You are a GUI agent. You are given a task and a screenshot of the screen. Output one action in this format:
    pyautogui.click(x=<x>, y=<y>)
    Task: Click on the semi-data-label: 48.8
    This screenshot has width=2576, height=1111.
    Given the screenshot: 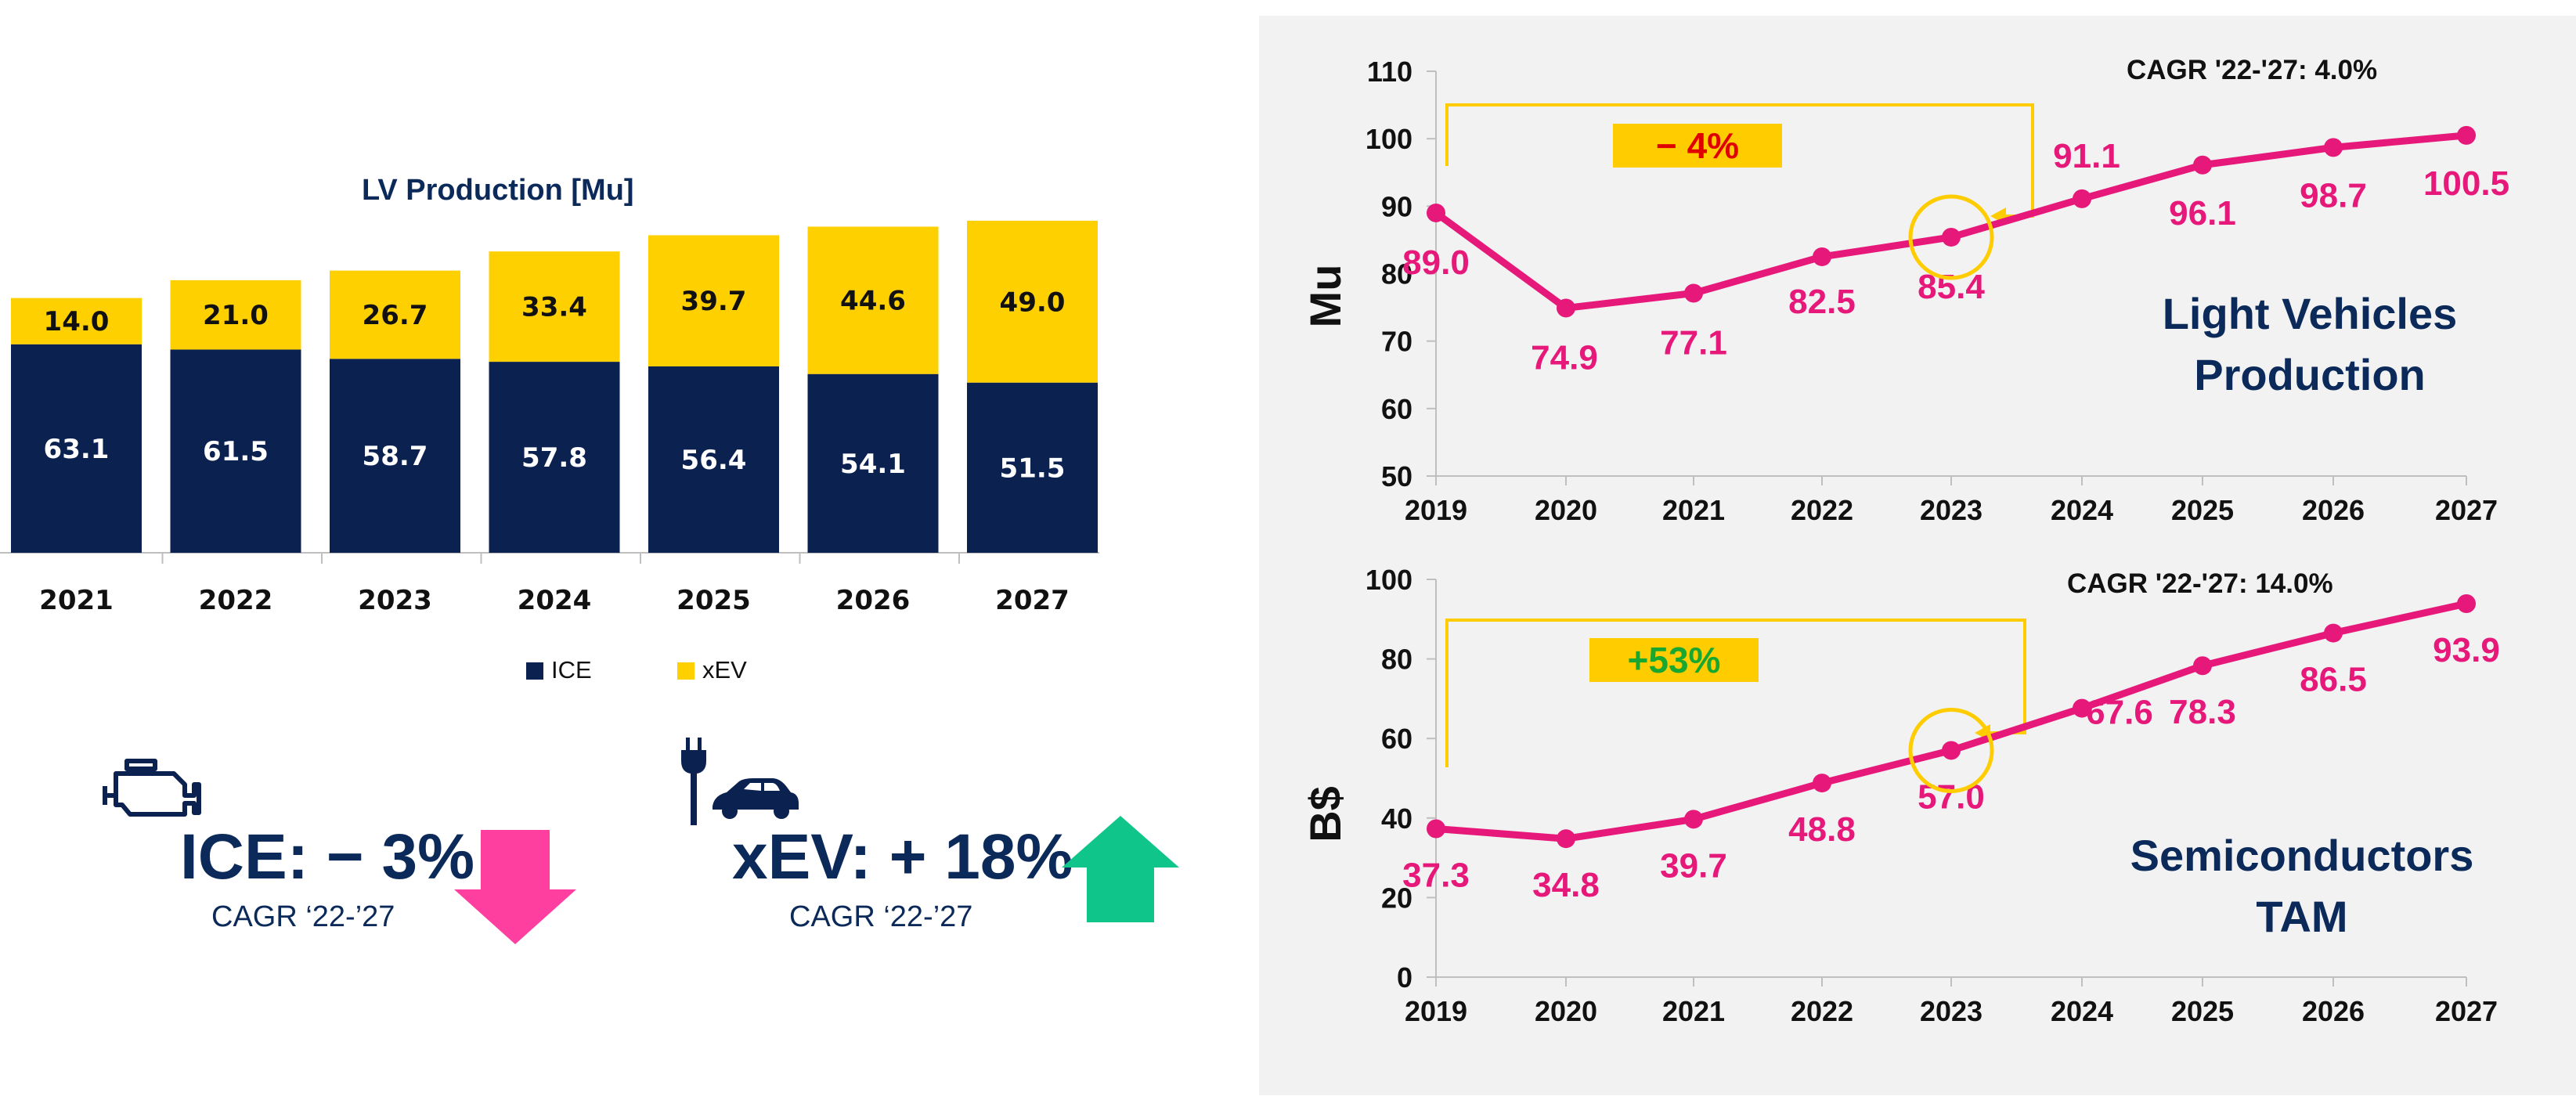 What is the action you would take?
    pyautogui.click(x=1822, y=829)
    